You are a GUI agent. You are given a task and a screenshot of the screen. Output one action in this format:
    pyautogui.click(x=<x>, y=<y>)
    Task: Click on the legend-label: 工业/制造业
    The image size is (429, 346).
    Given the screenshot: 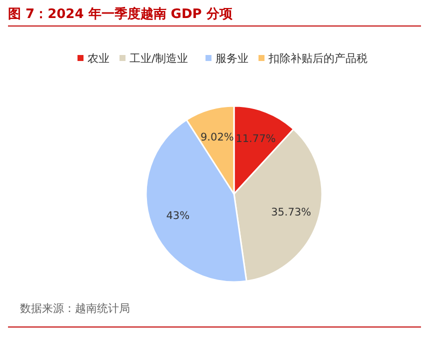 What is the action you would take?
    pyautogui.click(x=159, y=58)
    